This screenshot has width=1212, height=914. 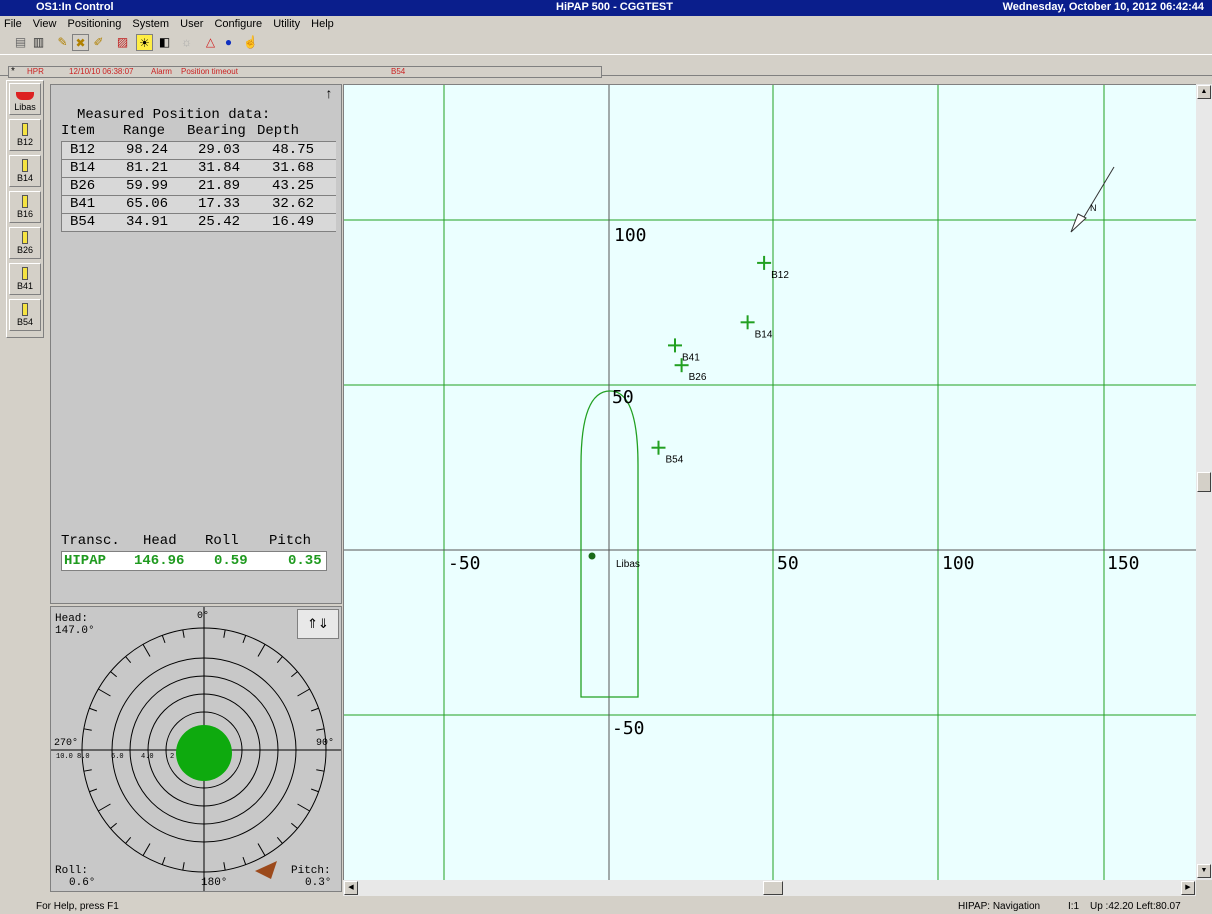 I want to click on menu-file: File, so click(x=13, y=24).